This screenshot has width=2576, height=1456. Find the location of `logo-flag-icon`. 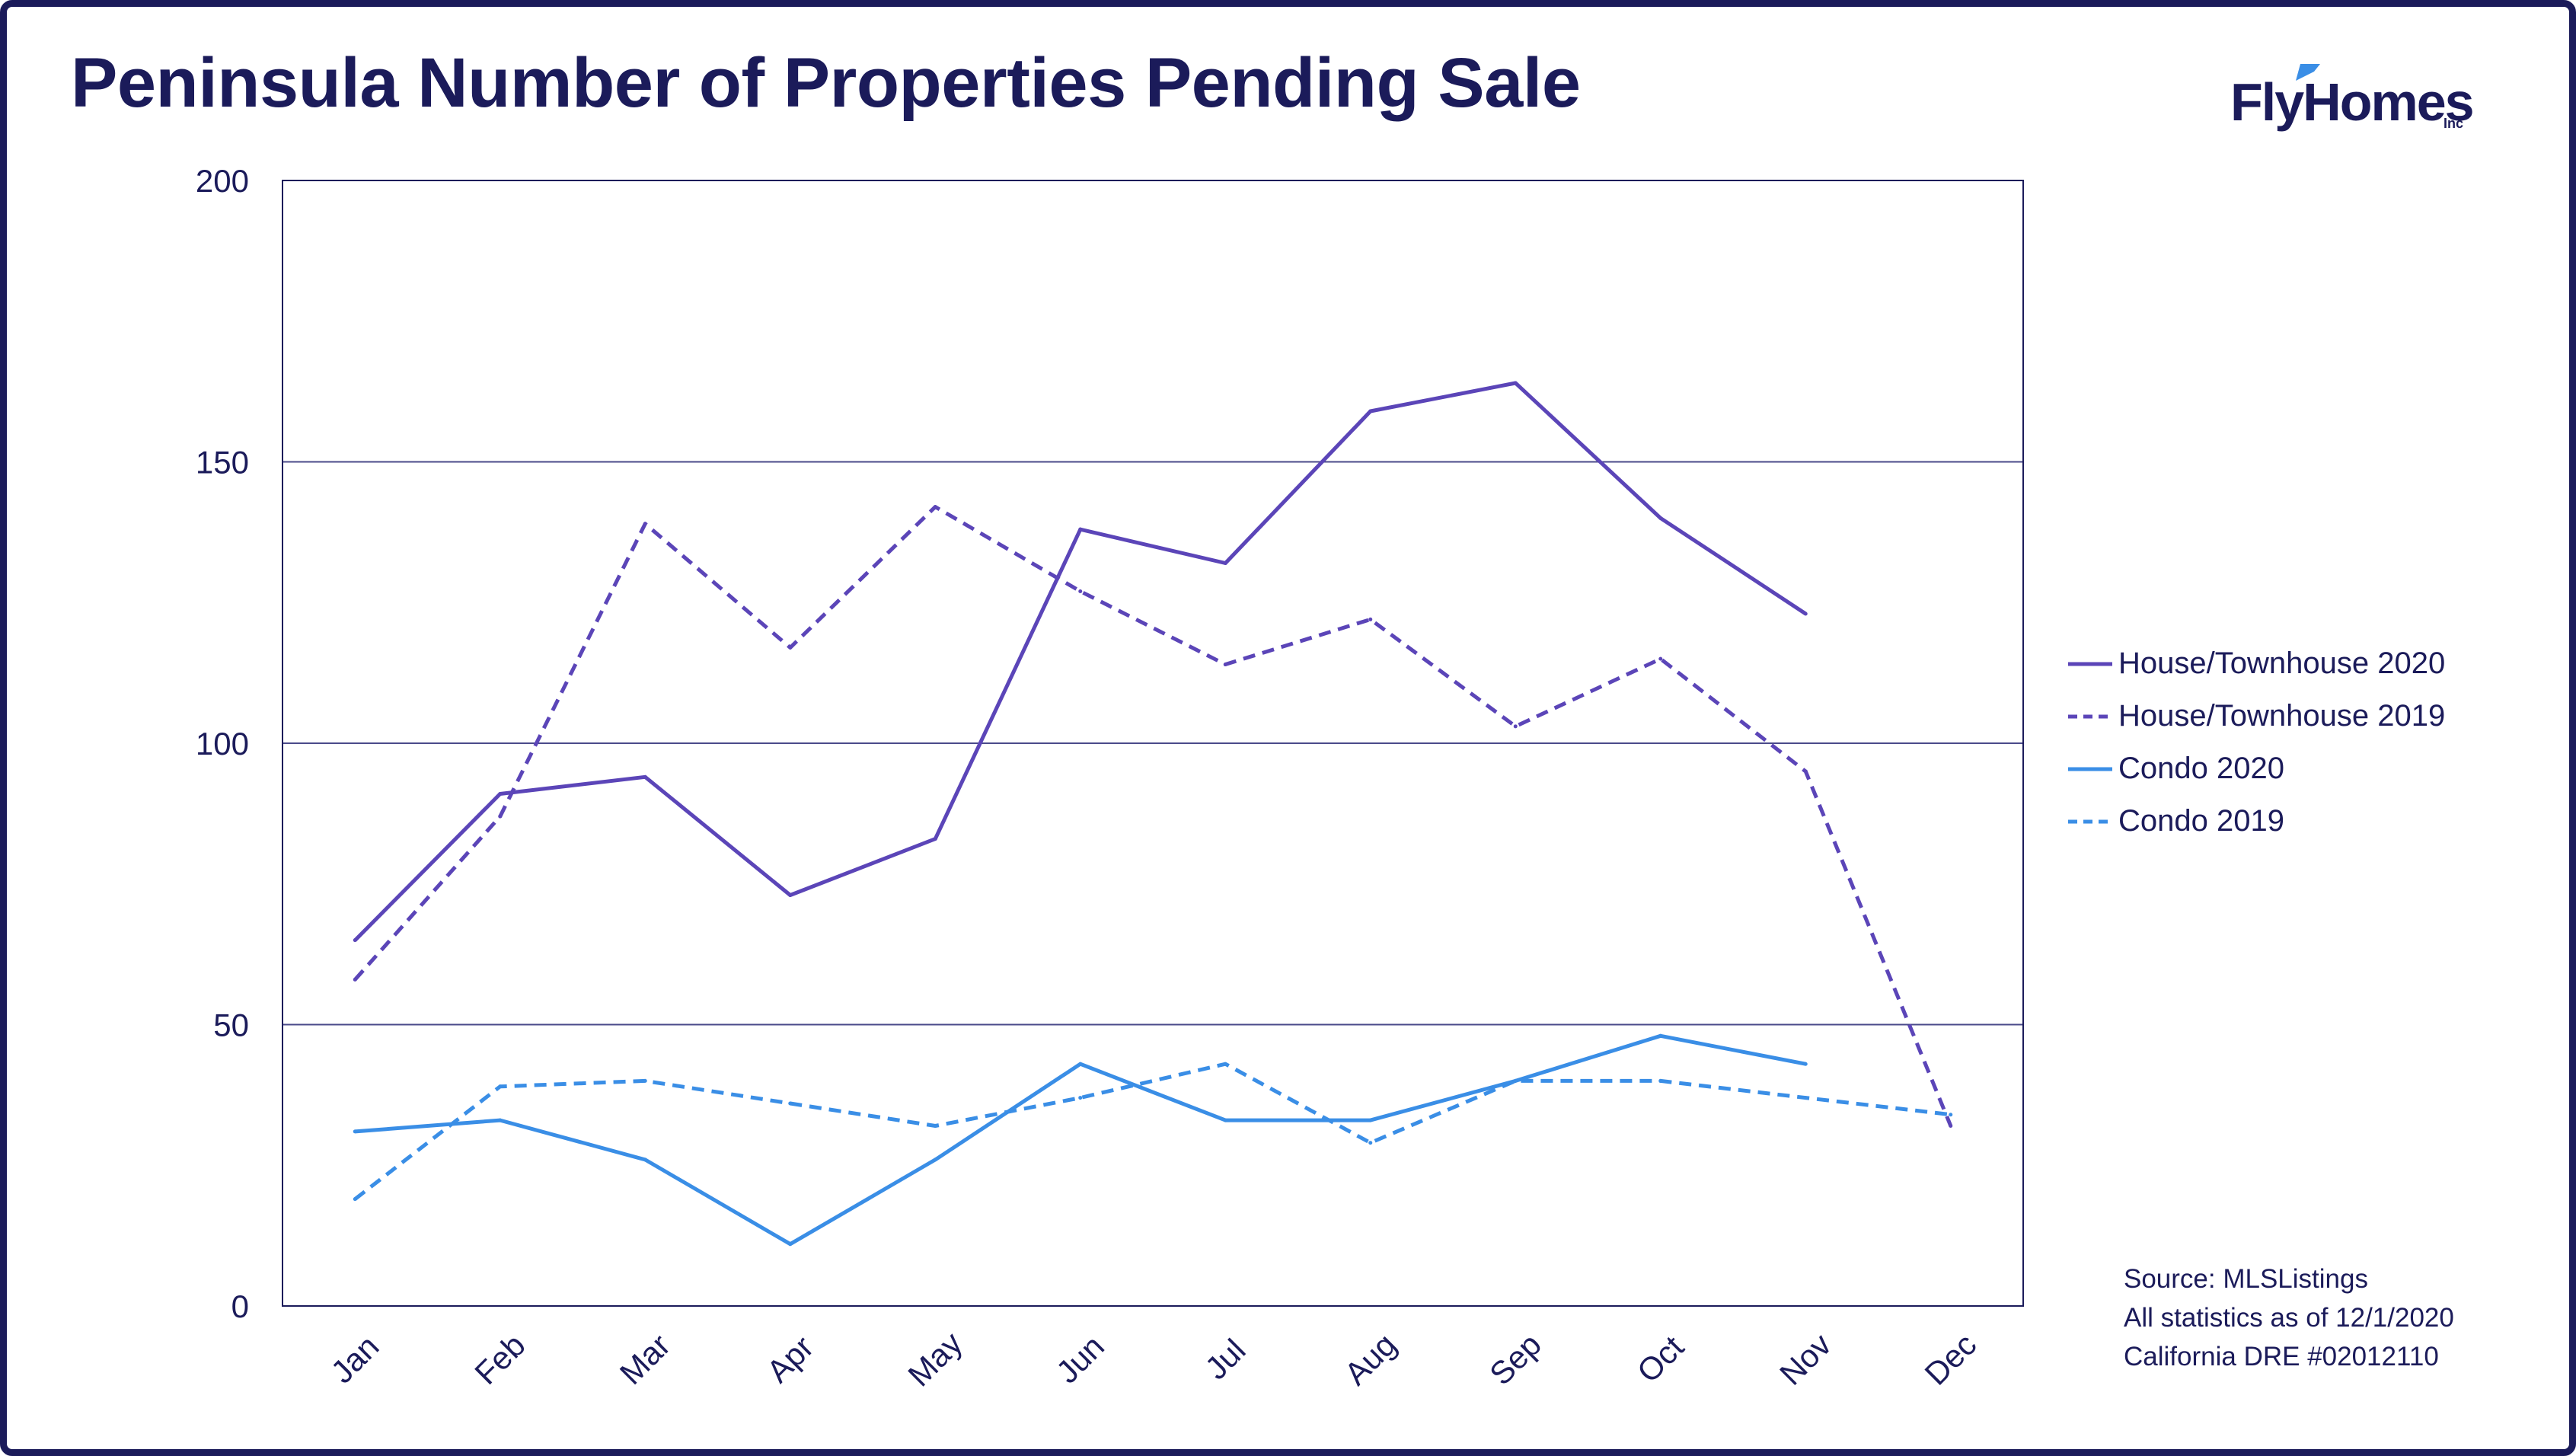

logo-flag-icon is located at coordinates (2308, 72).